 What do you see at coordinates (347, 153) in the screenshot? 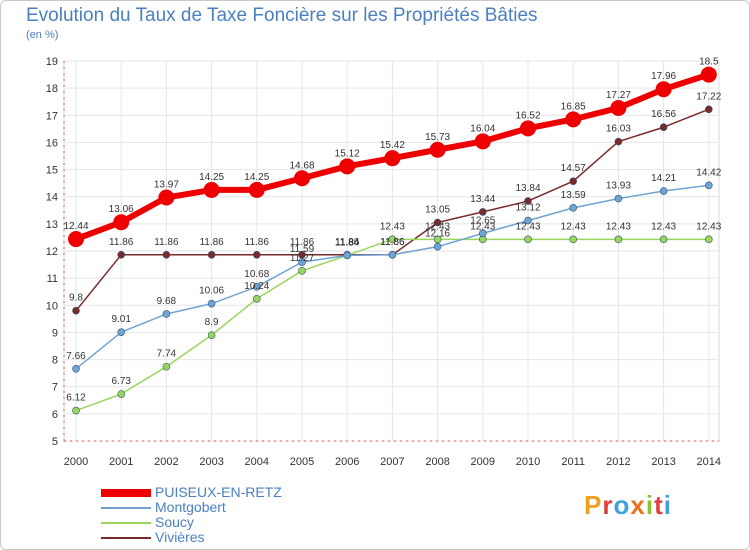
I see `data-label: 15.12` at bounding box center [347, 153].